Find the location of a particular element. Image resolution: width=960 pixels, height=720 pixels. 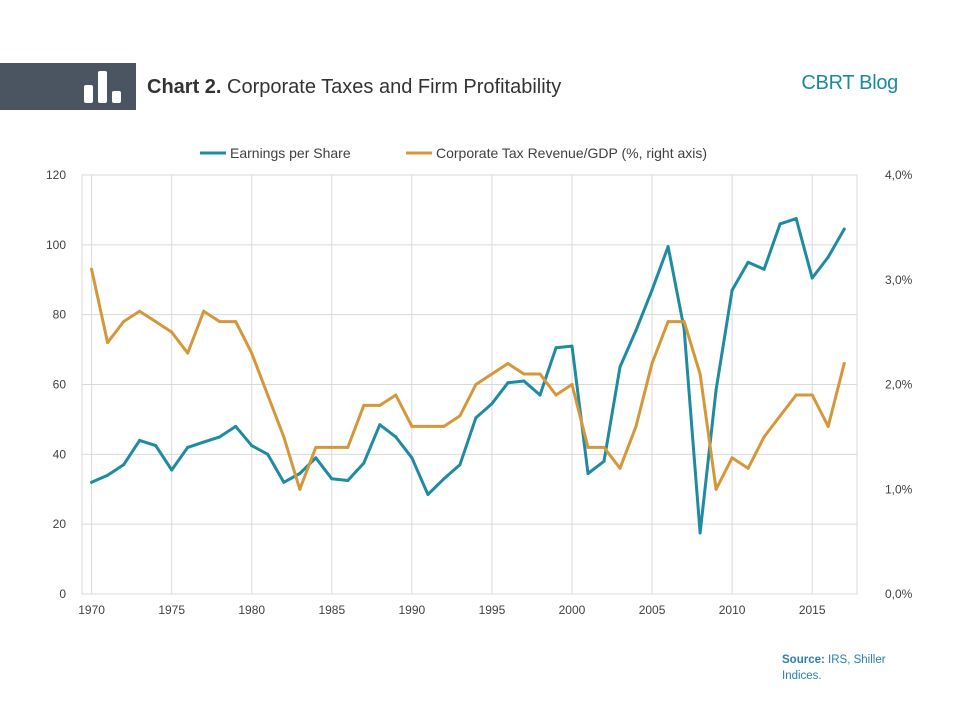

x-tick-label: 1970 is located at coordinates (91, 610).